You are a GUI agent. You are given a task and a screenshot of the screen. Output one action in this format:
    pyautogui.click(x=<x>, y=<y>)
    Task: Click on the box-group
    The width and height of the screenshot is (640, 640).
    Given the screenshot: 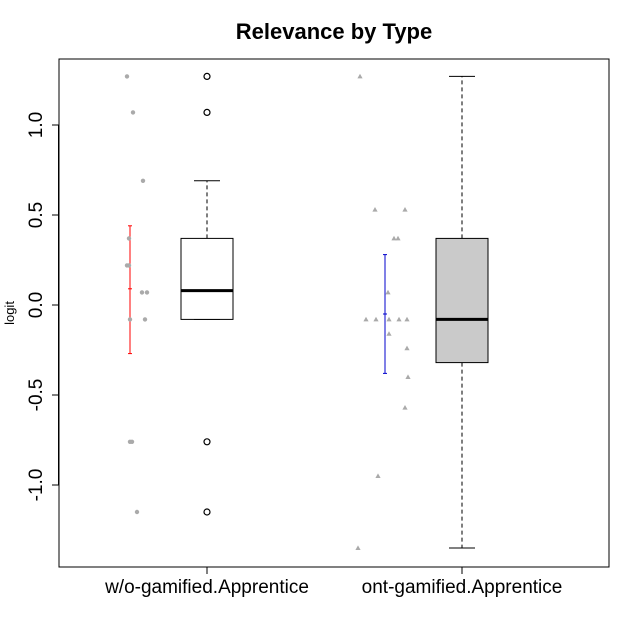 What is the action you would take?
    pyautogui.click(x=179, y=294)
    